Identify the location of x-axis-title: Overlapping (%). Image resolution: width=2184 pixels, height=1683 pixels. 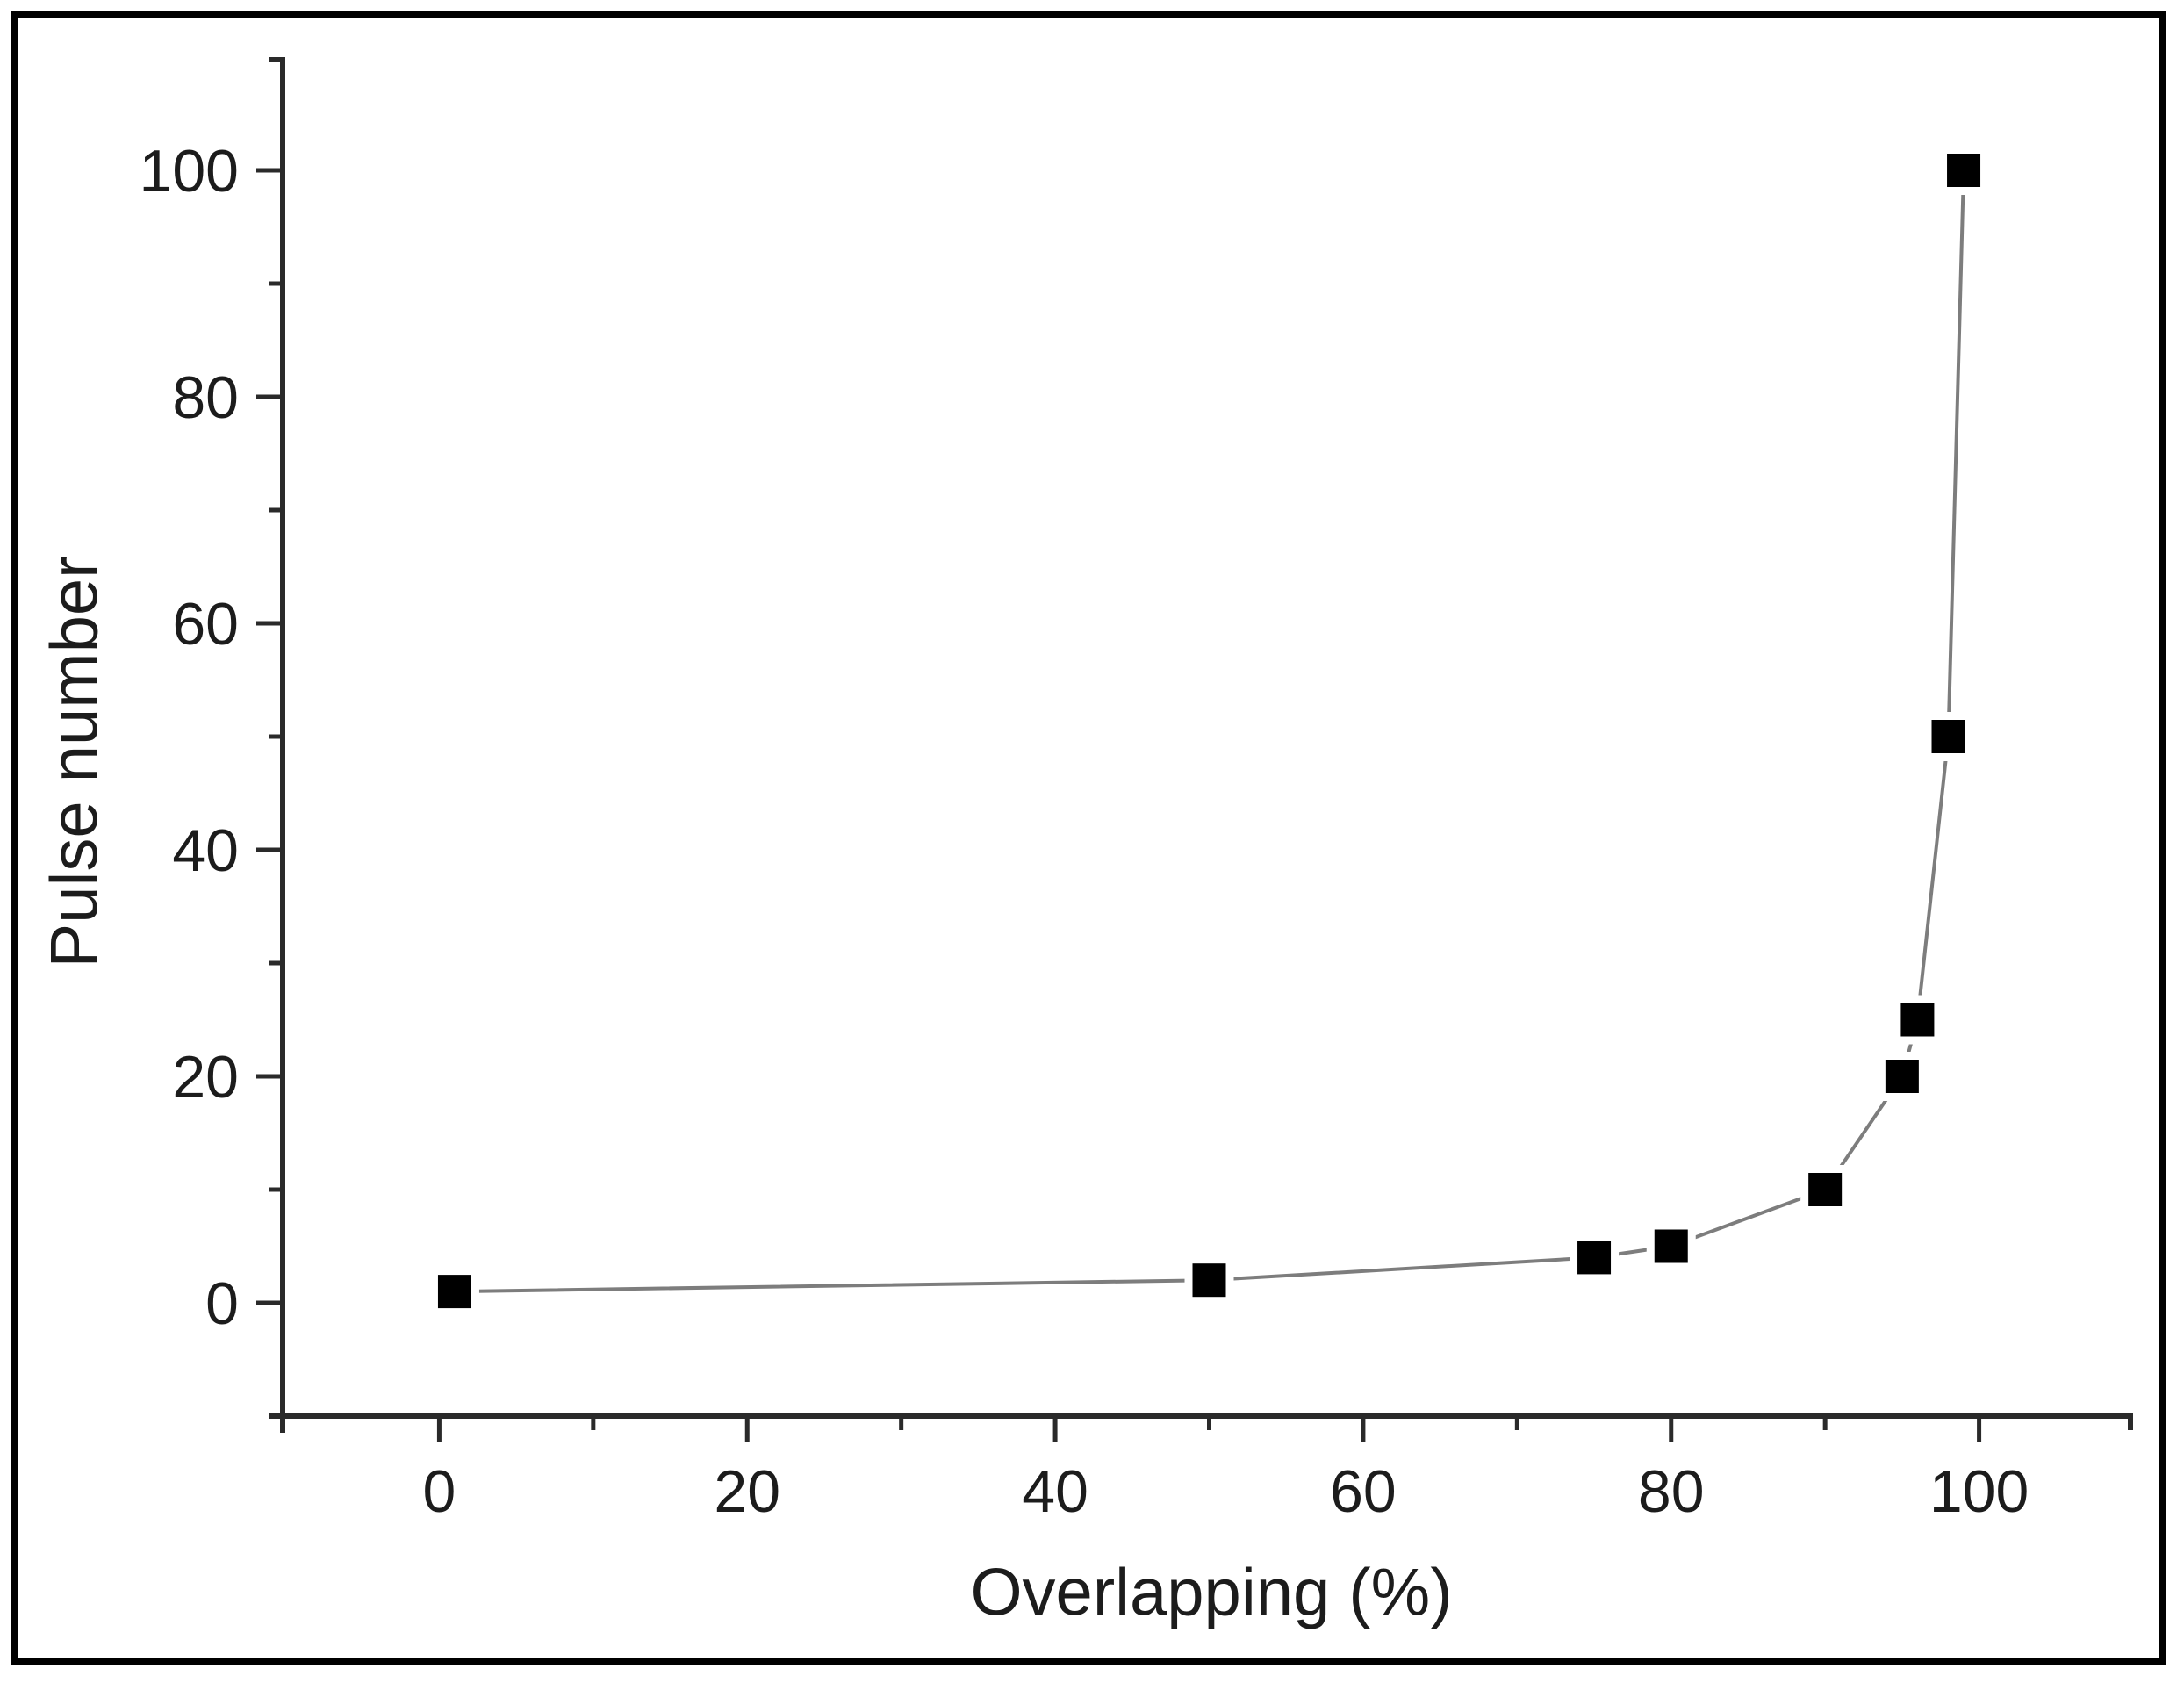
(1211, 1592).